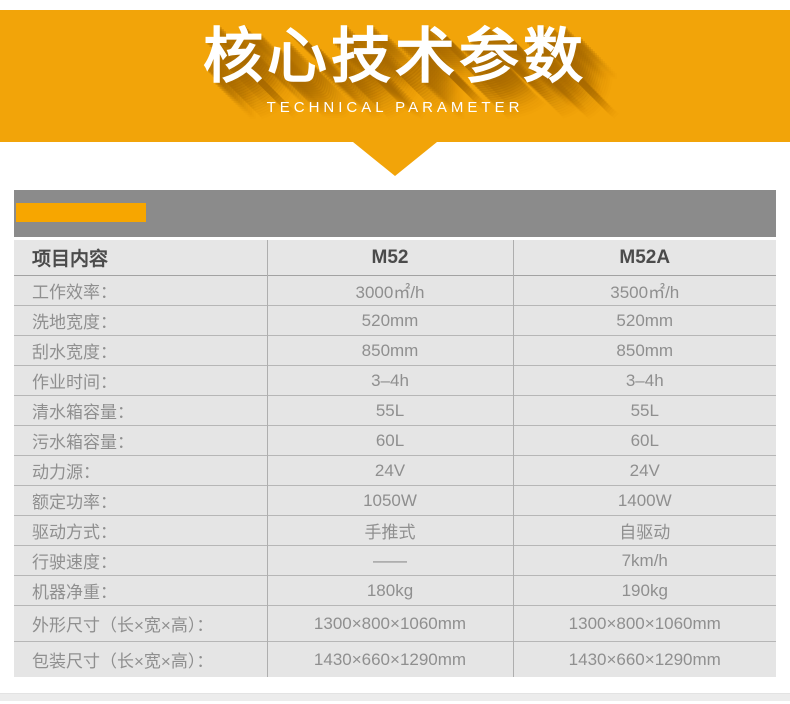 This screenshot has width=790, height=704. Describe the element at coordinates (140, 530) in the screenshot. I see `row-label: 驱动方式：` at that location.